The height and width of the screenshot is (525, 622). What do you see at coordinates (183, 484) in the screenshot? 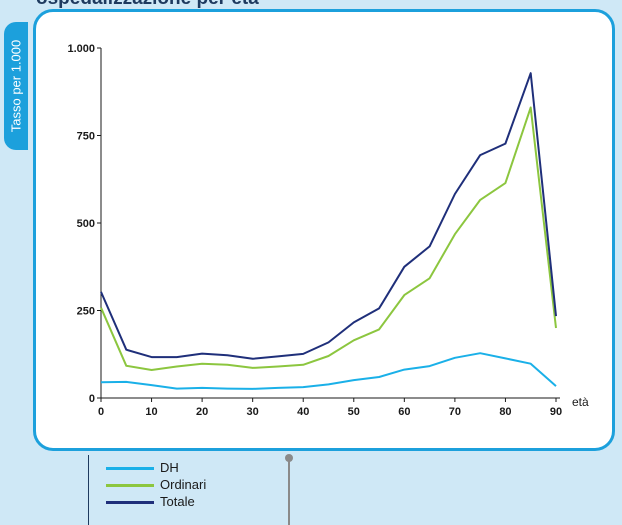
I see `legend-label-ordinari: Ordinari` at bounding box center [183, 484].